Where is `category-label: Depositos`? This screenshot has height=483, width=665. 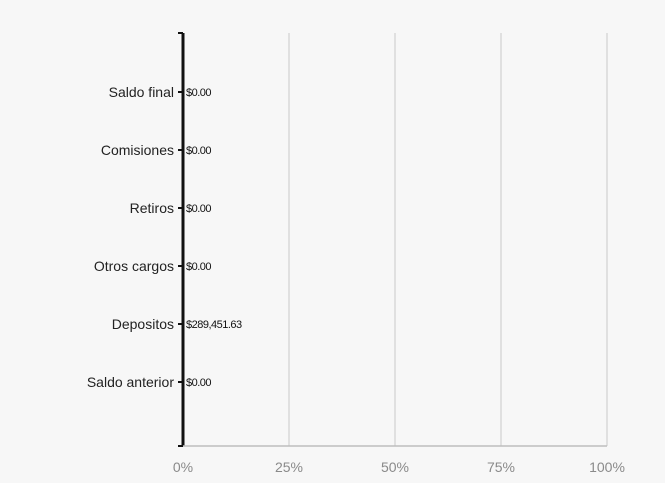 category-label: Depositos is located at coordinates (143, 324).